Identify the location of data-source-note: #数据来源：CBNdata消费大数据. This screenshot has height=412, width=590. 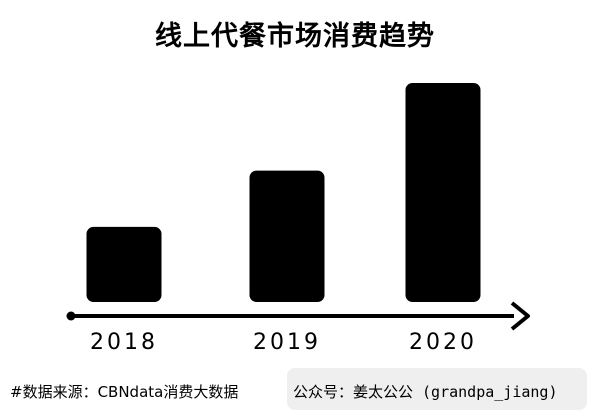
(124, 392).